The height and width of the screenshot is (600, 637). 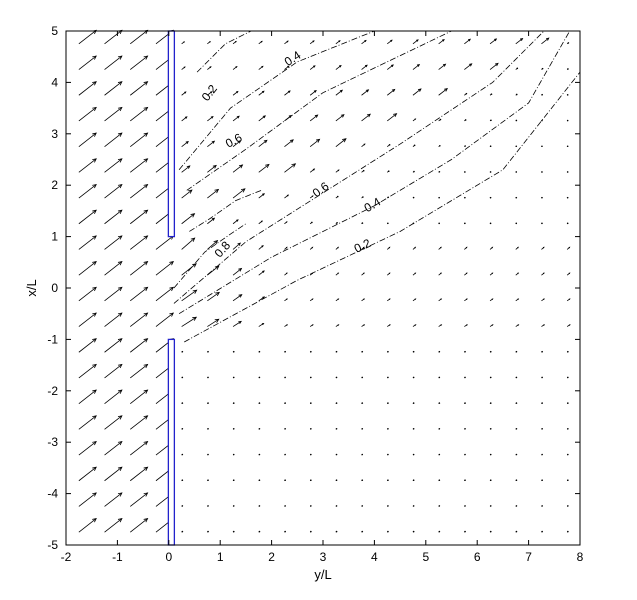 I want to click on contour-line, so click(x=319, y=110).